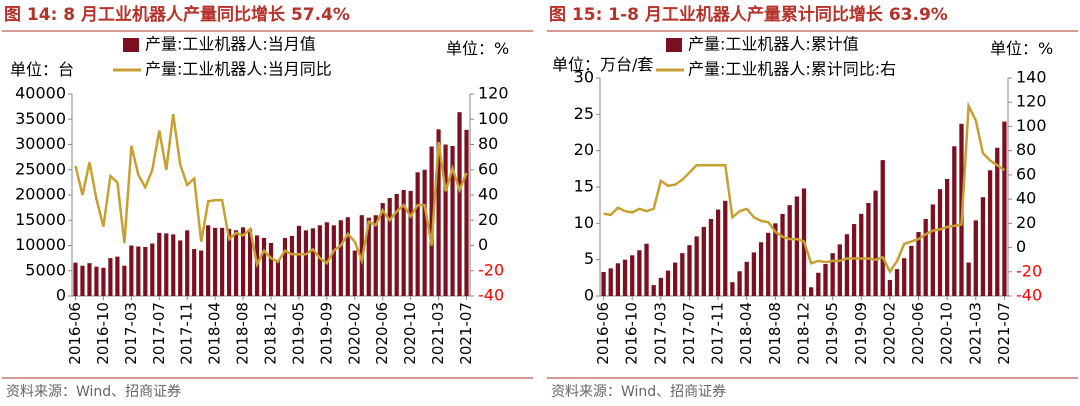  Describe the element at coordinates (215, 333) in the screenshot. I see `x-tick-label: 2018-04` at that location.